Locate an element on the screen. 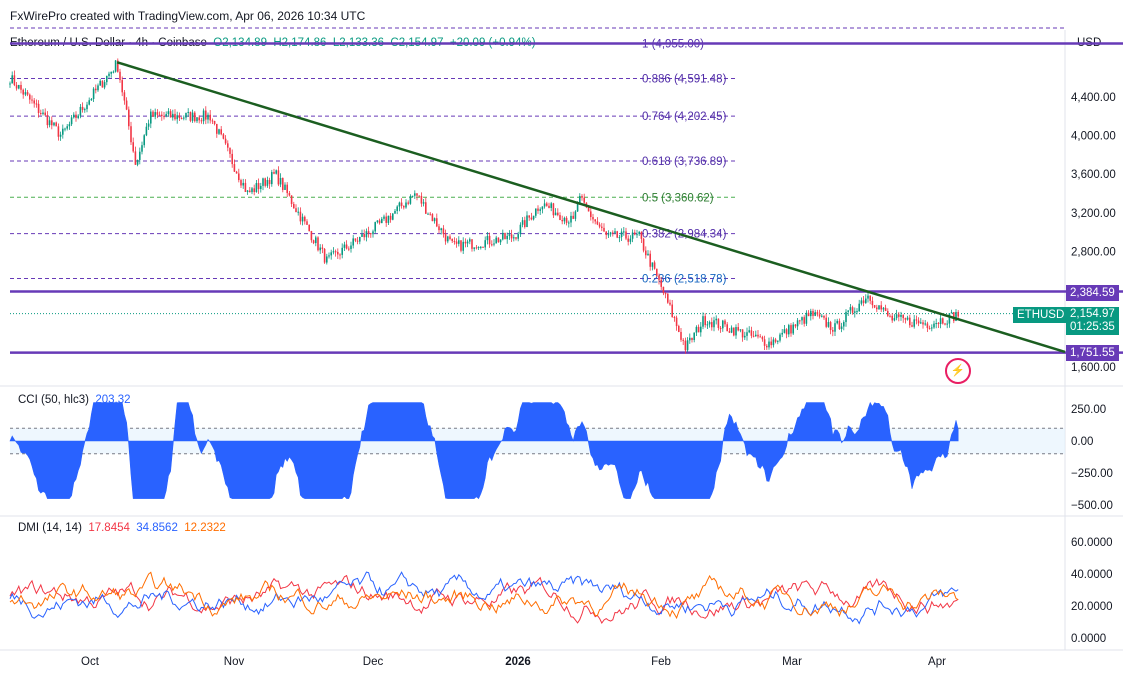 This screenshot has height=683, width=1123. resistance-price-tag: 2,384.59 is located at coordinates (1092, 293).